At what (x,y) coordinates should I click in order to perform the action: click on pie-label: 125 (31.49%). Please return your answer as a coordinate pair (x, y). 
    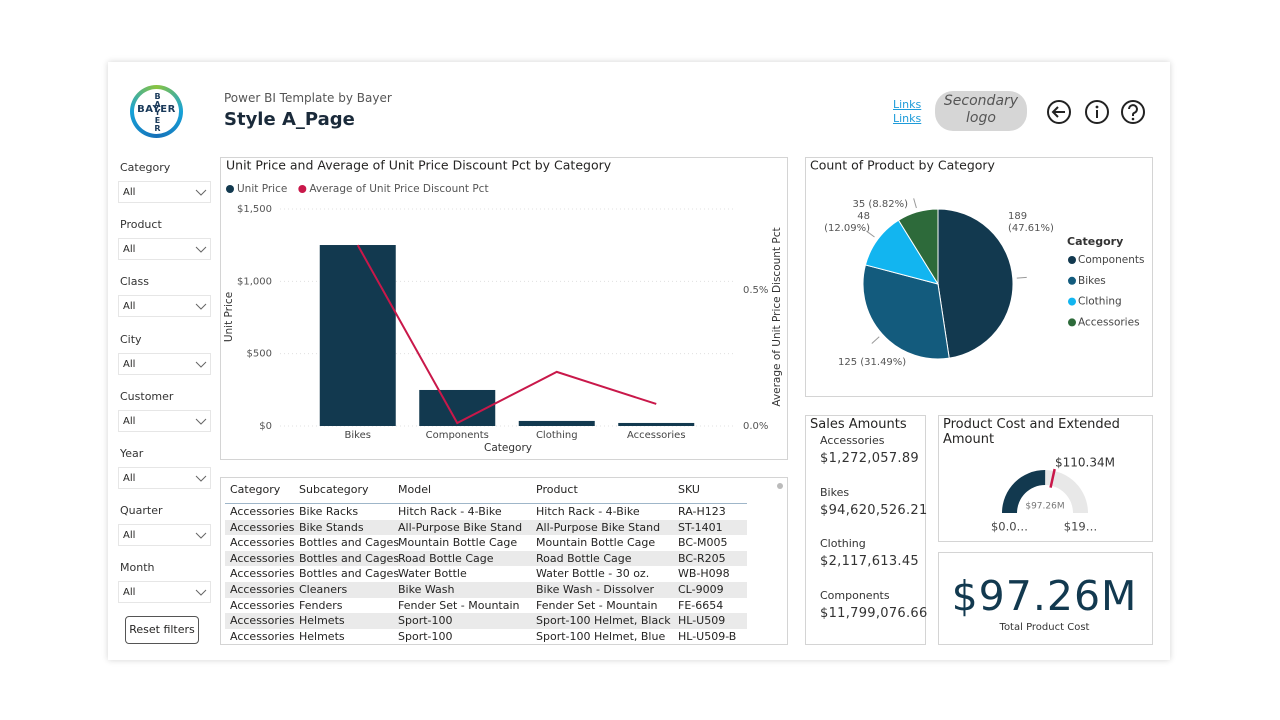
    Looking at the image, I should click on (872, 362).